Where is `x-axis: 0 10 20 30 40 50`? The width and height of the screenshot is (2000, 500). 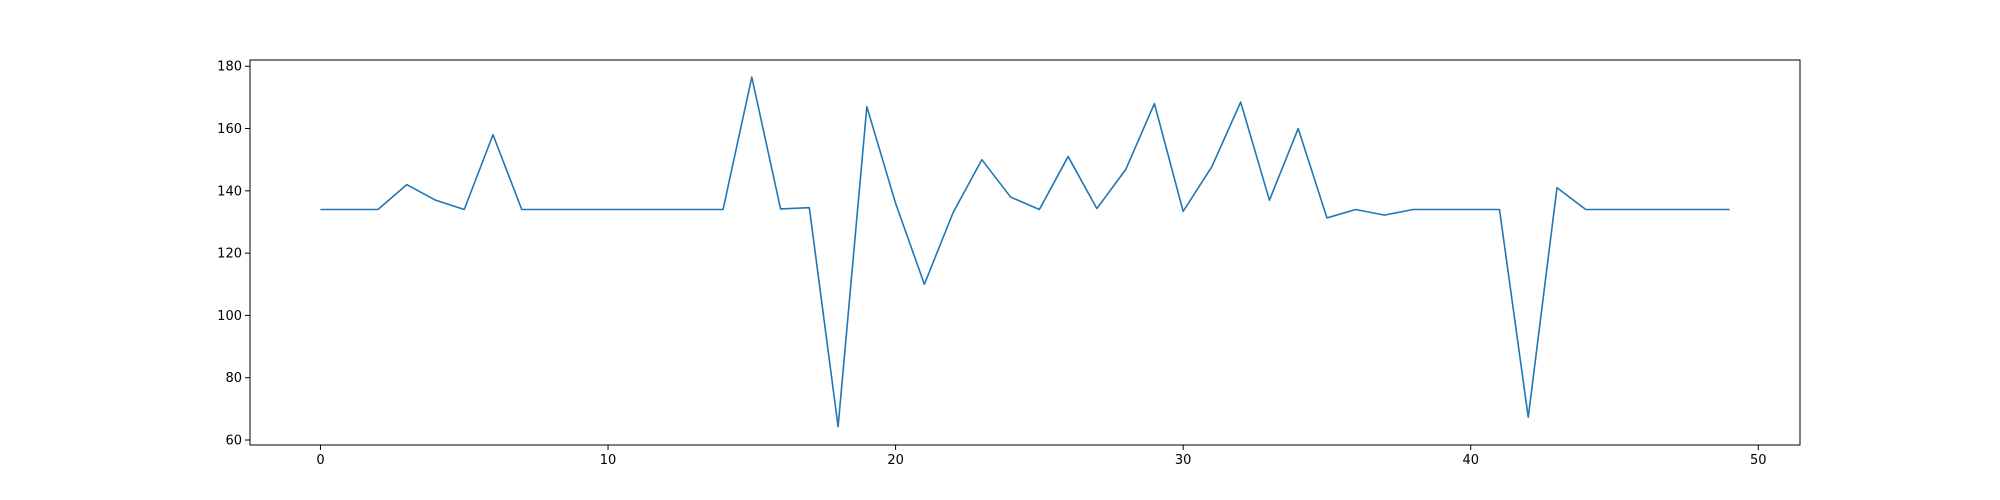 x-axis: 0 10 20 30 40 50 is located at coordinates (1041, 456).